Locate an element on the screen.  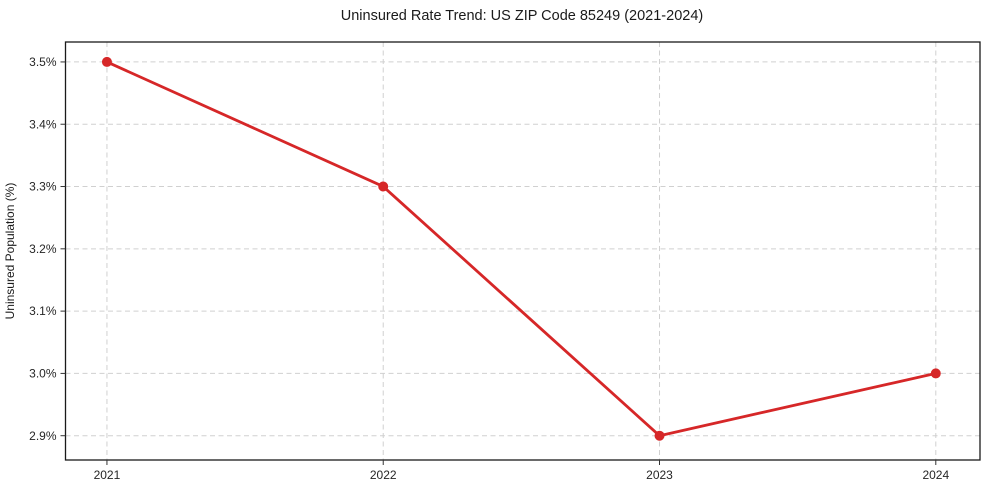
x-tick-label: 2023 is located at coordinates (659, 475).